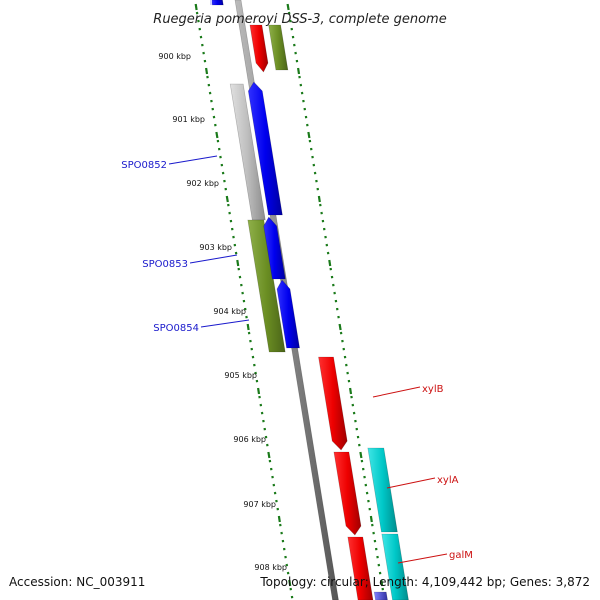  Describe the element at coordinates (225, 323) in the screenshot. I see `leader-spo0854` at that location.